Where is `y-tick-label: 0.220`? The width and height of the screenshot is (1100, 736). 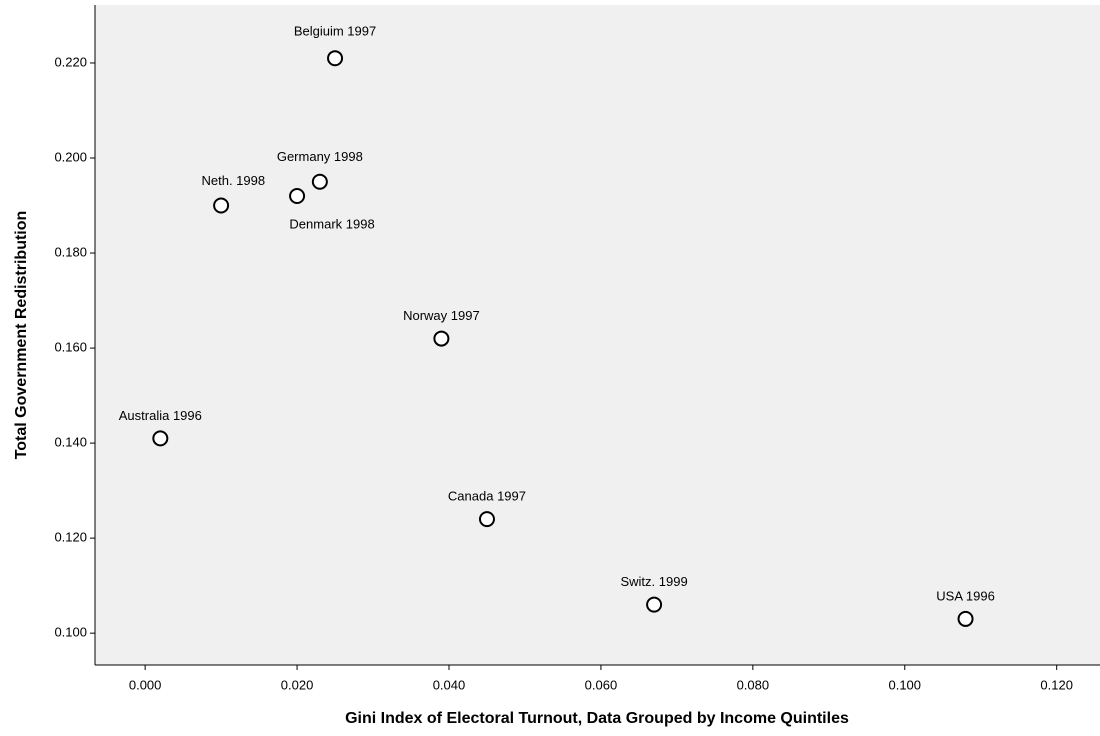
y-tick-label: 0.220 is located at coordinates (70, 61).